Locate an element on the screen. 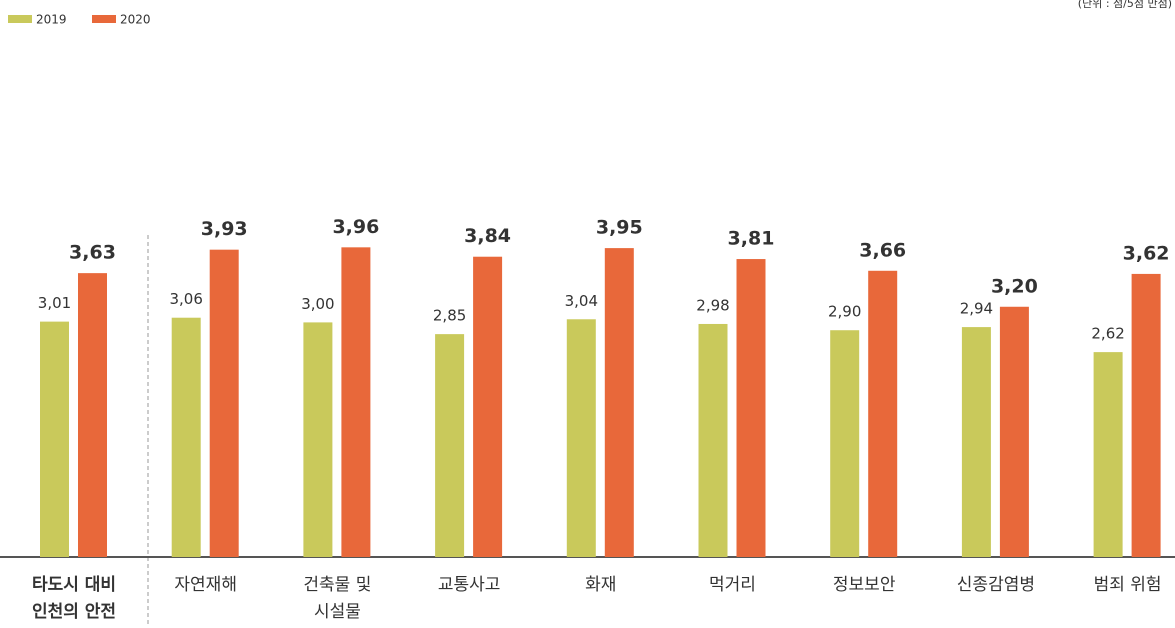 This screenshot has width=1175, height=628. x-tick-label: 범죄 위험 is located at coordinates (1128, 585).